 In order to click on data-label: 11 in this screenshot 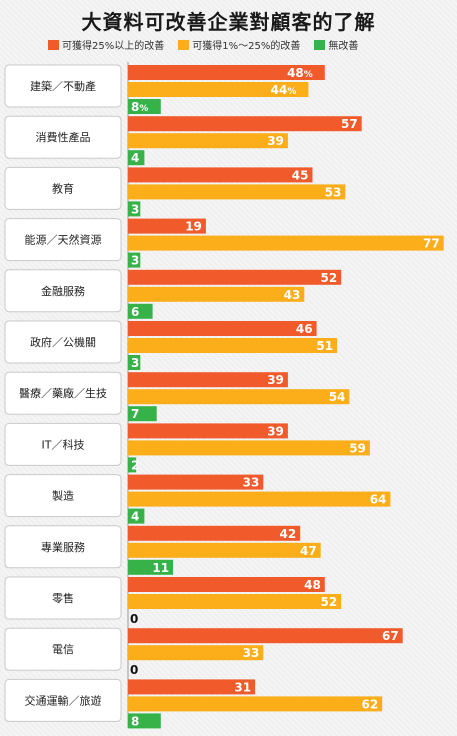, I will do `click(160, 568)`.